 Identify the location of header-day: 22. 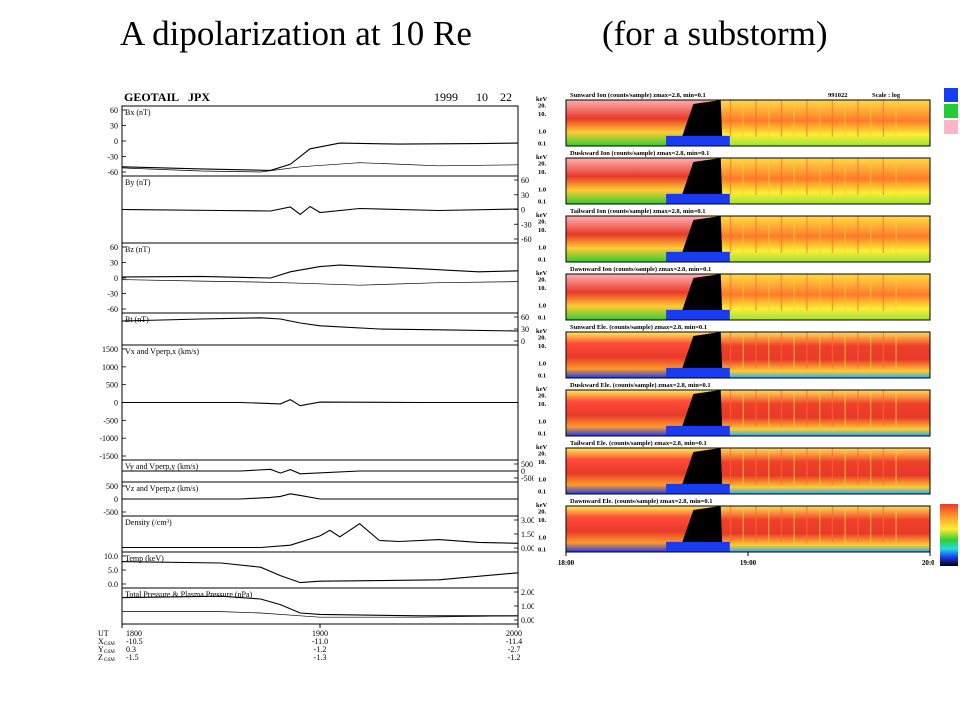
(506, 97).